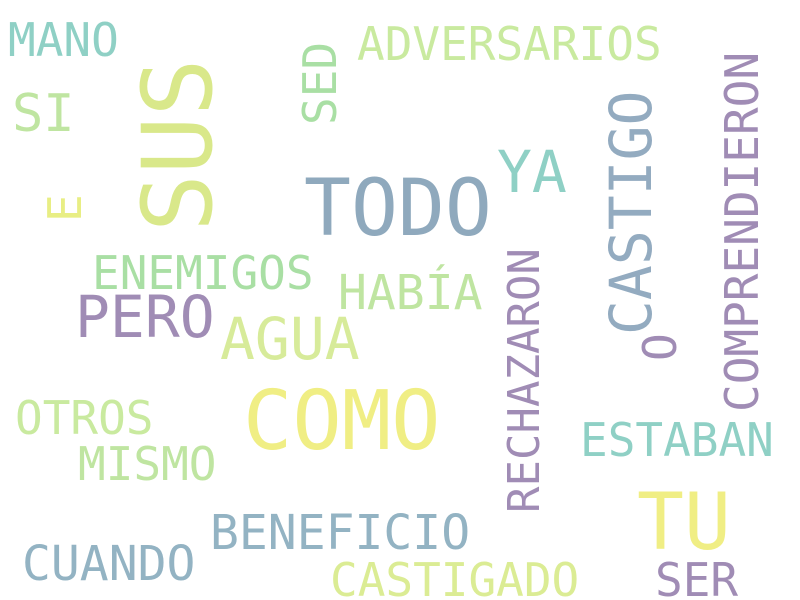  What do you see at coordinates (697, 576) in the screenshot?
I see `word-ser: SER` at bounding box center [697, 576].